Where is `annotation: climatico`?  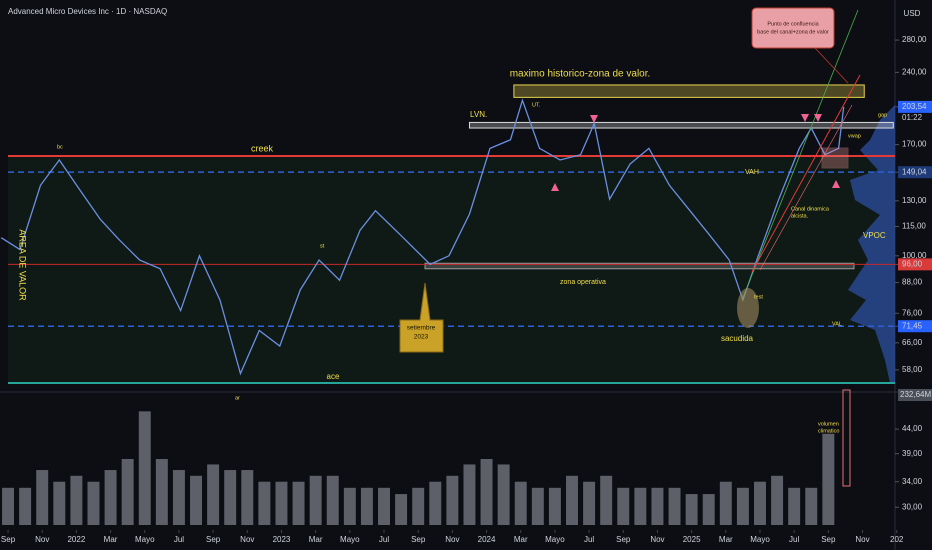 annotation: climatico is located at coordinates (828, 431).